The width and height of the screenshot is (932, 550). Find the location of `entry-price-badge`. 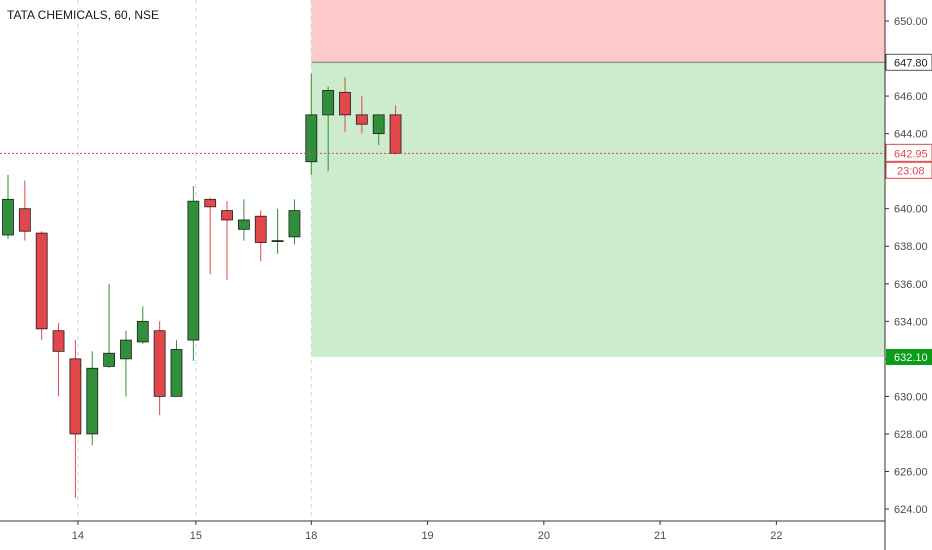

entry-price-badge is located at coordinates (908, 62).